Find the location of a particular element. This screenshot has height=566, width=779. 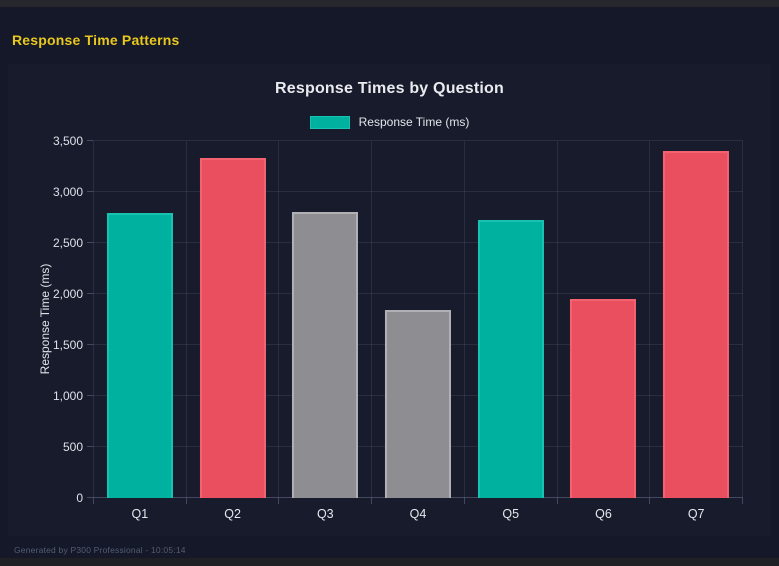

category-q4: Q4 is located at coordinates (417, 331).